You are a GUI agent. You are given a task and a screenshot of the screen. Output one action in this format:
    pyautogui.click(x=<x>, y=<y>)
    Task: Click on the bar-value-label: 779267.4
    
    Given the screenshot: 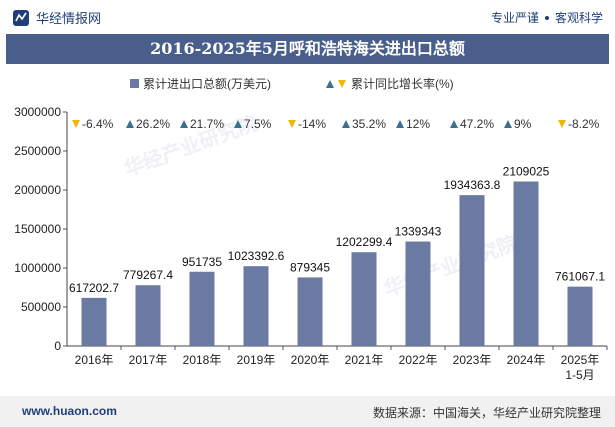 What is the action you would take?
    pyautogui.click(x=148, y=275)
    